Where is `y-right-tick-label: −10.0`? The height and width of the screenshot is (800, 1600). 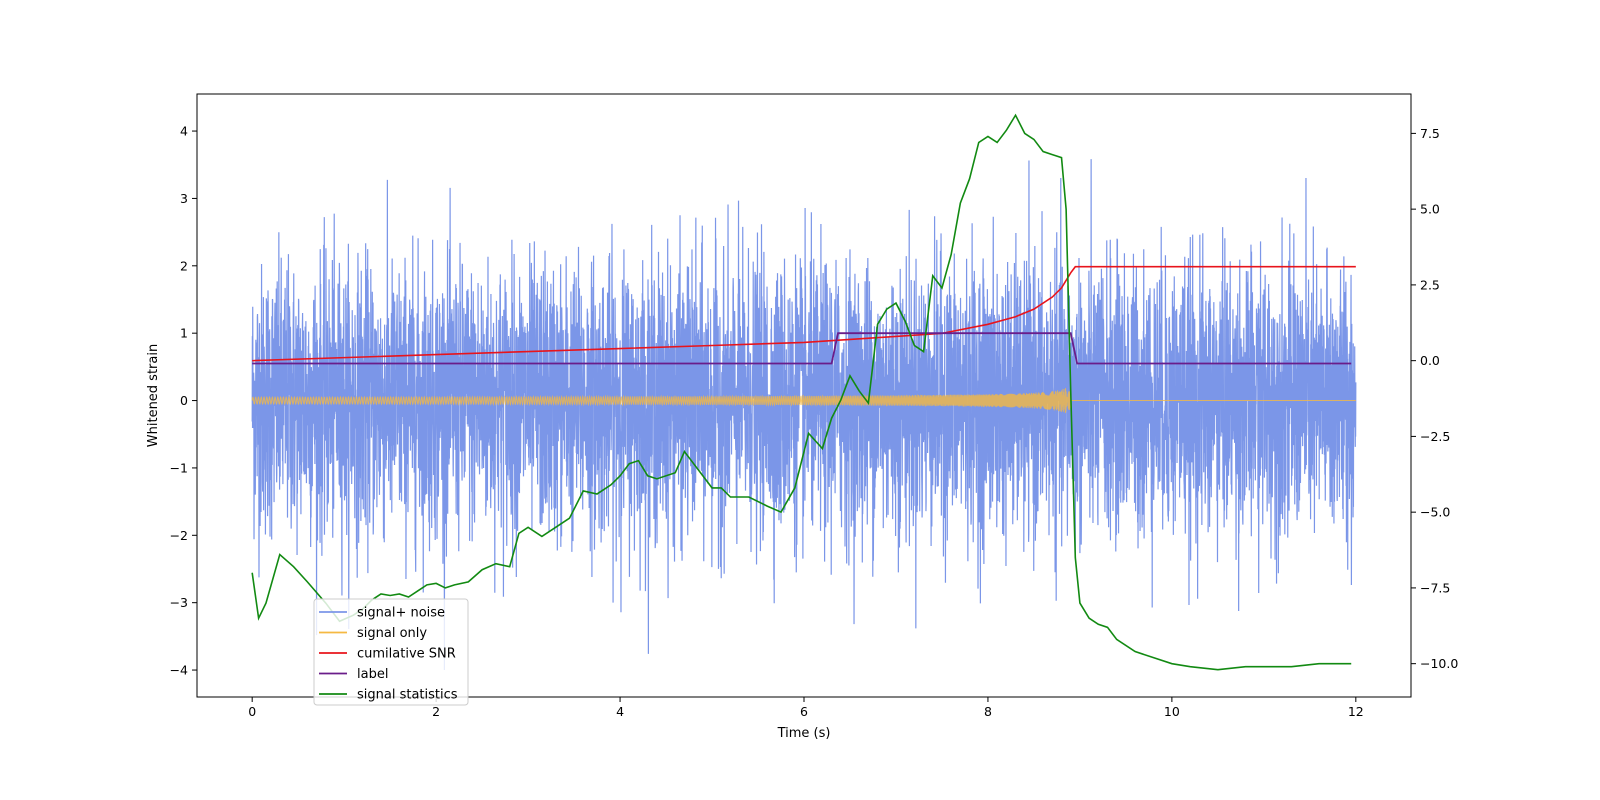 y-right-tick-label: −10.0 is located at coordinates (1439, 663).